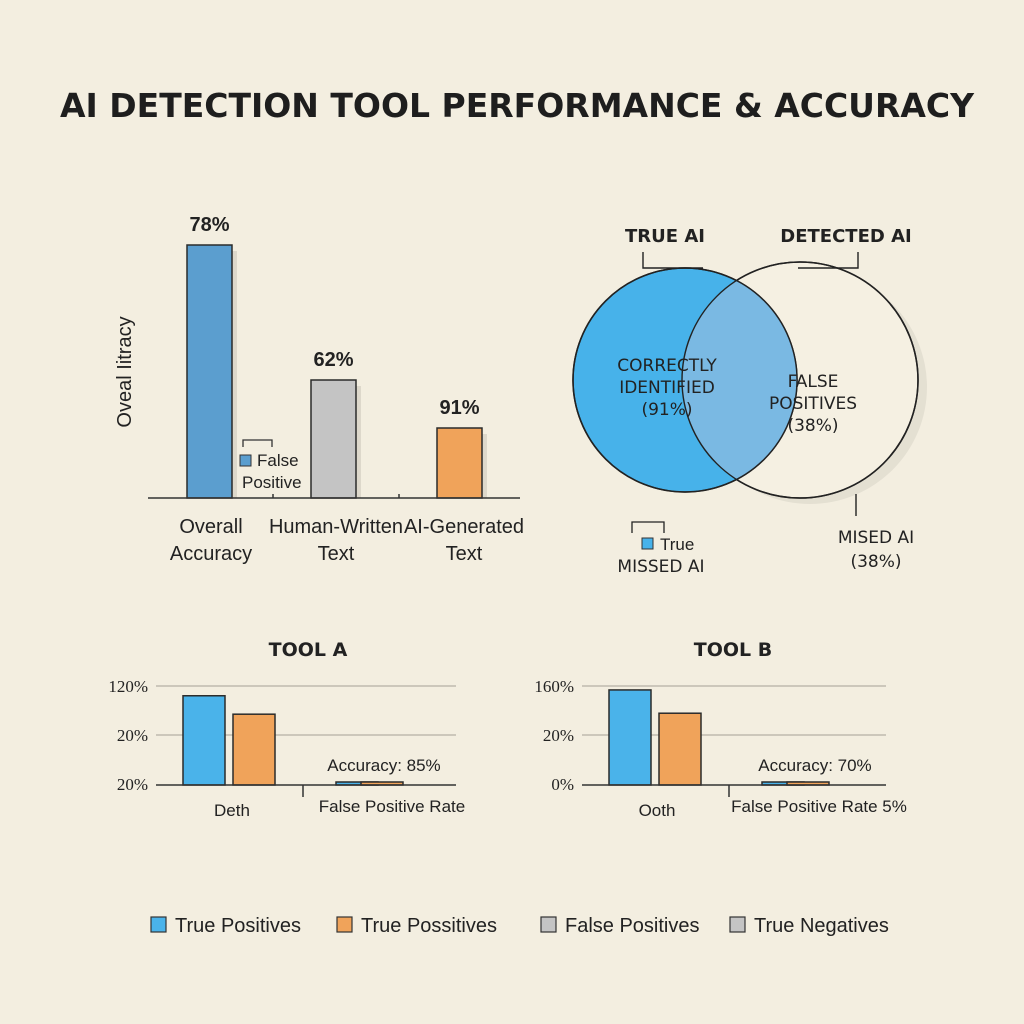 The image size is (1024, 1024). Describe the element at coordinates (813, 404) in the screenshot. I see `region-label: POSITIVES` at that location.